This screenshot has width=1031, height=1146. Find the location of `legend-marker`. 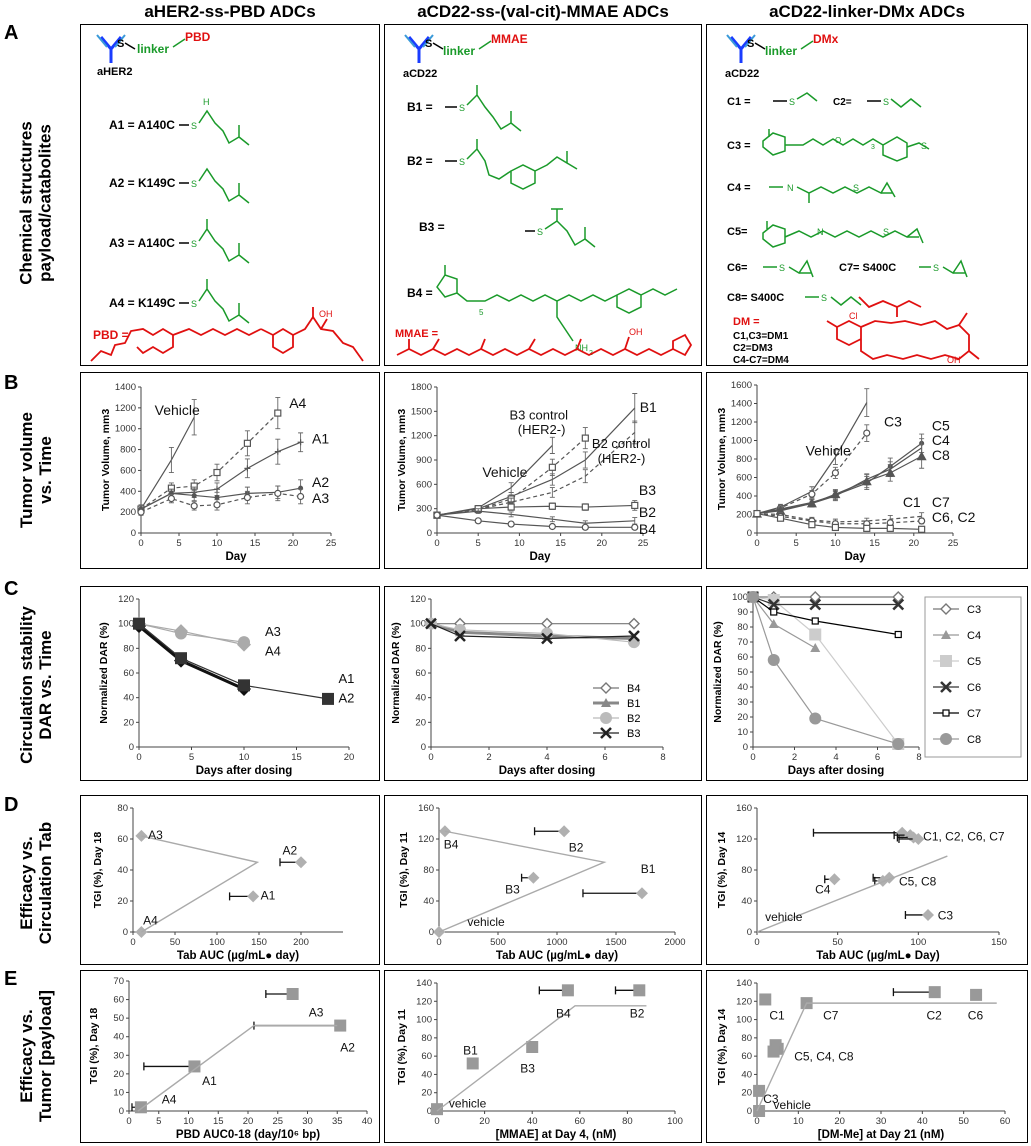

legend-marker is located at coordinates (946, 687).